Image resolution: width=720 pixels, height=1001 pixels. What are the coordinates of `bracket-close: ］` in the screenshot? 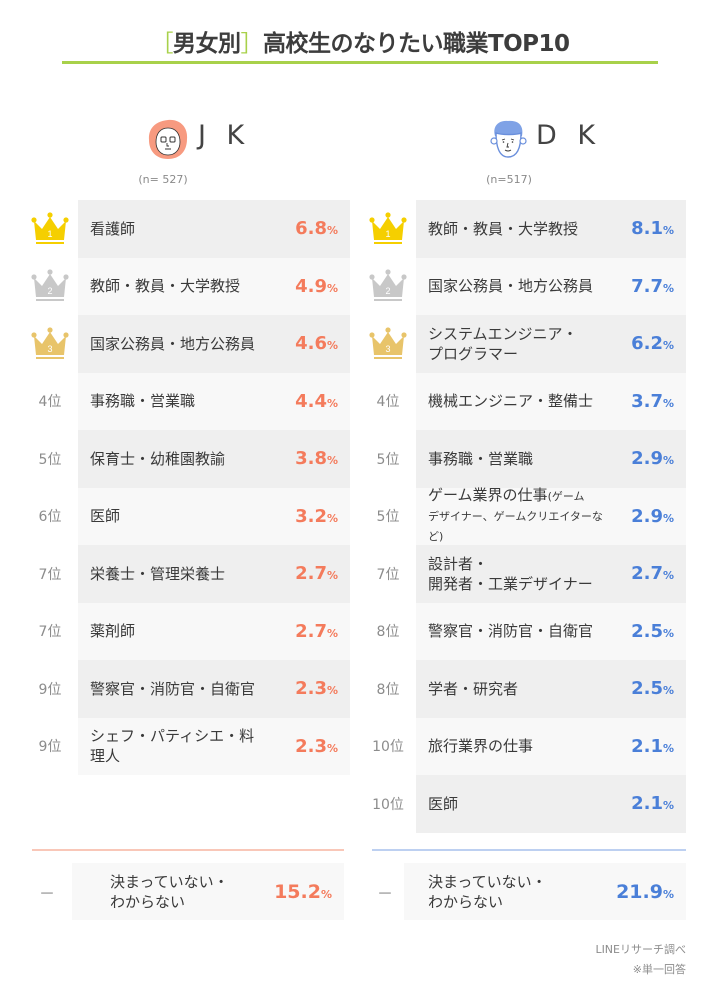 It's located at (251, 44).